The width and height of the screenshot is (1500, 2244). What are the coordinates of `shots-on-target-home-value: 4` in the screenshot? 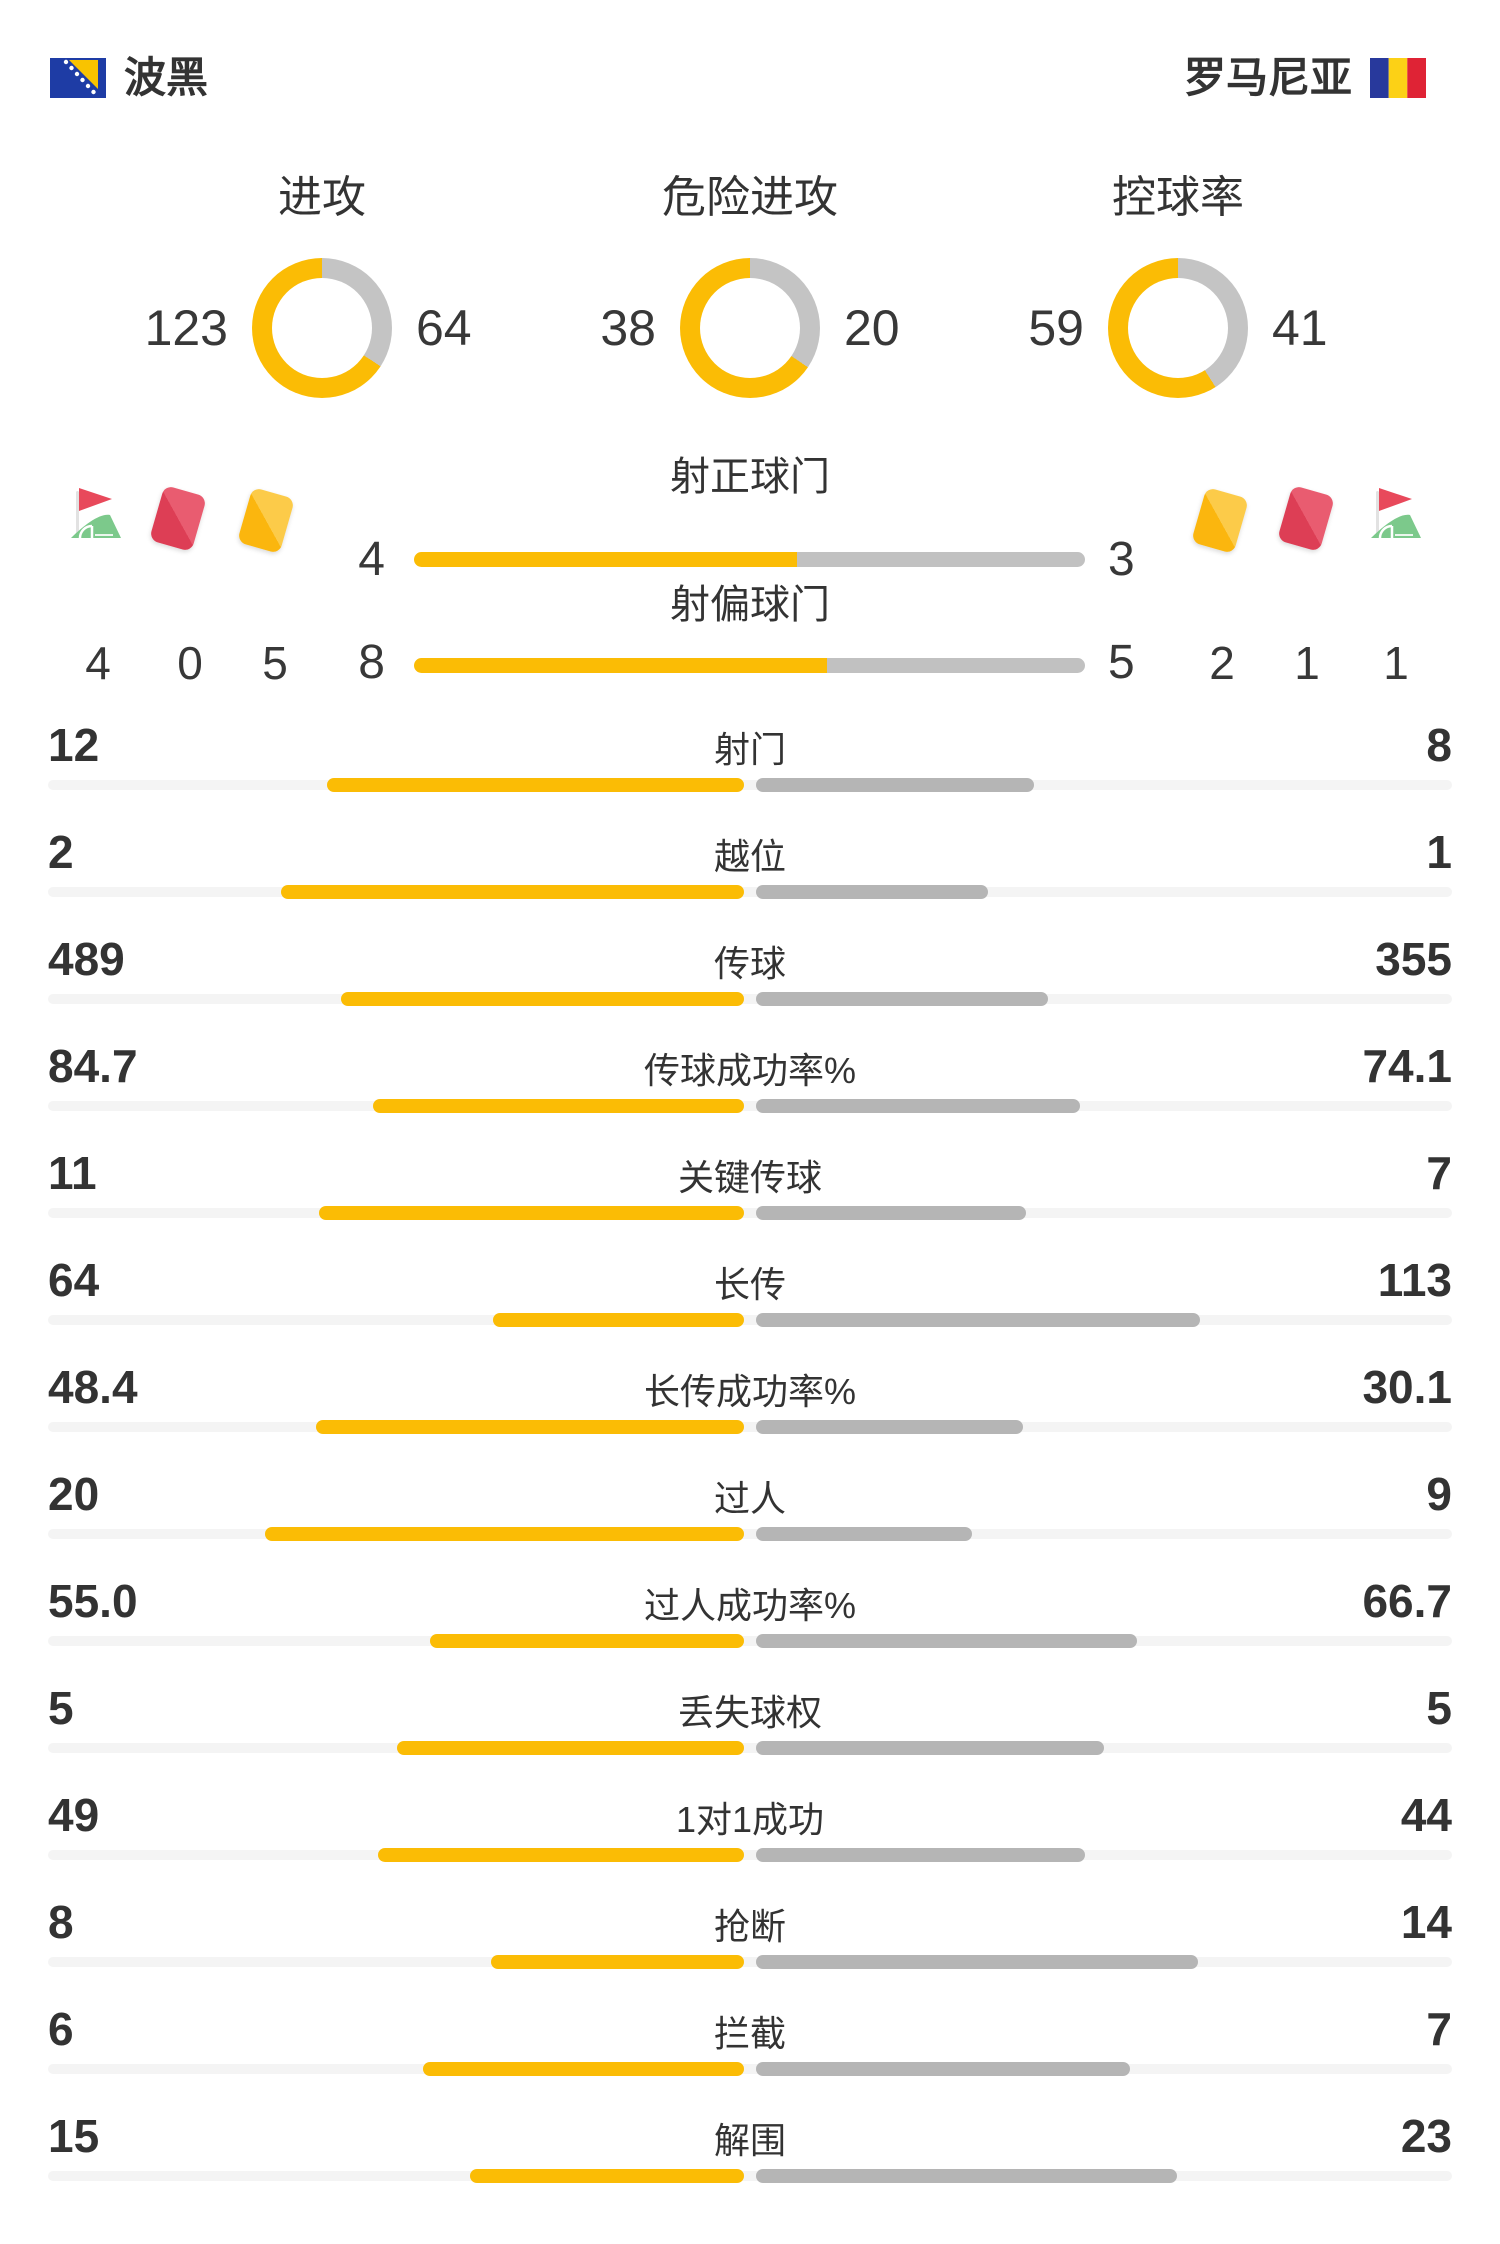 It's located at (371, 559).